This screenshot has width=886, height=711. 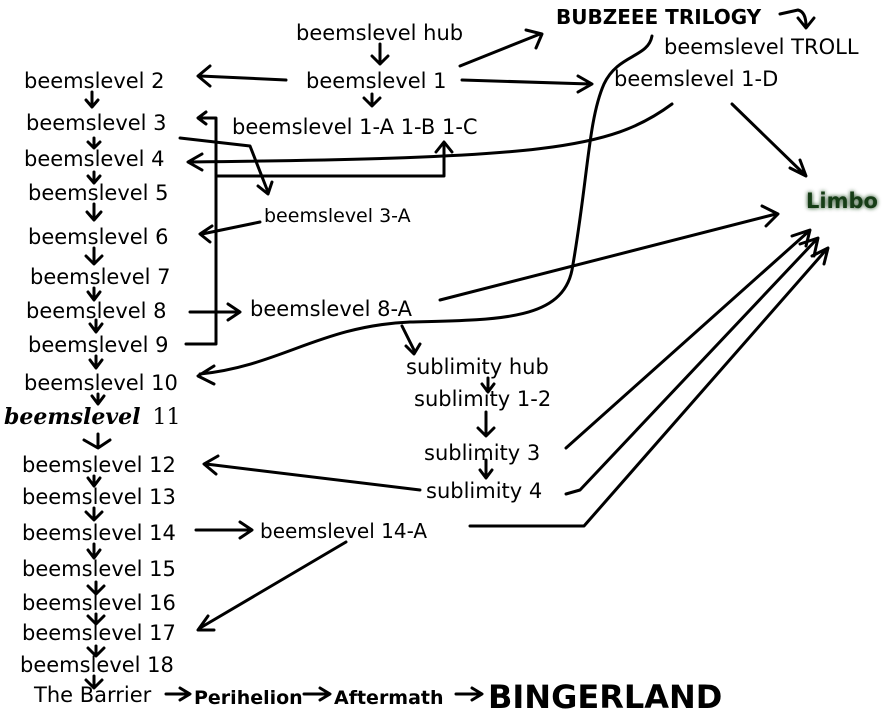 What do you see at coordinates (99, 569) in the screenshot?
I see `node-15: beemslevel 15` at bounding box center [99, 569].